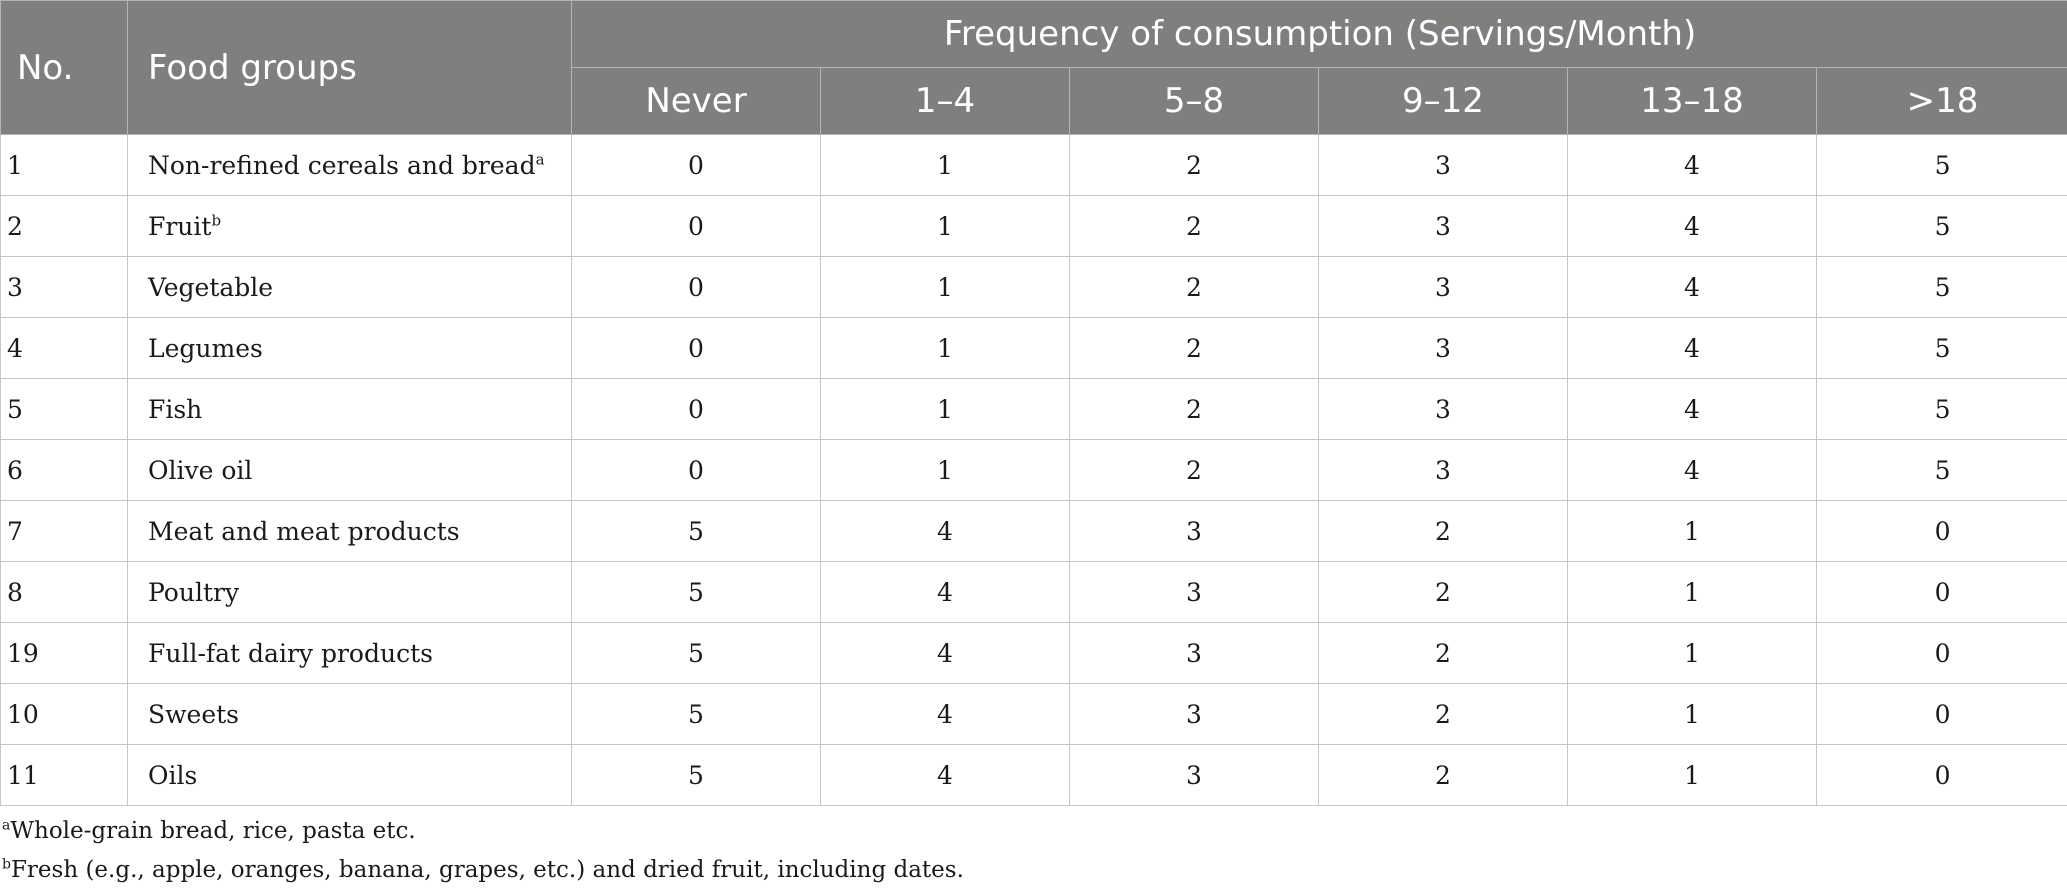 This screenshot has width=2067, height=890. Describe the element at coordinates (179, 226) in the screenshot. I see `food-group-name: Fruit` at that location.